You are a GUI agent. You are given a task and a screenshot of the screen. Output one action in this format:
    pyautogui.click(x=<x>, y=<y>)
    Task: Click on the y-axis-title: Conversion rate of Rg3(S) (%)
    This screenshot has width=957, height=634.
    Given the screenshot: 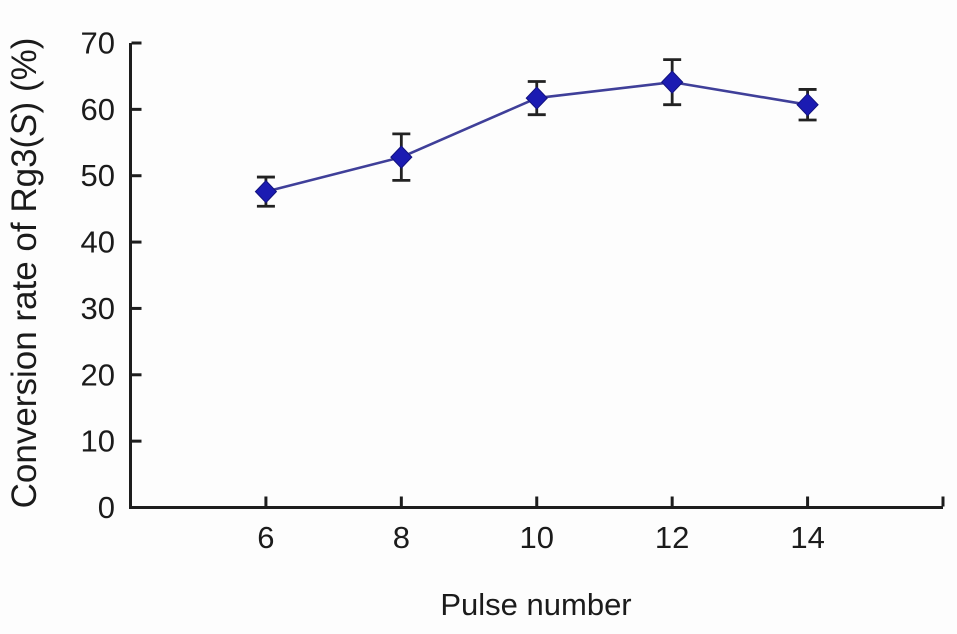 What is the action you would take?
    pyautogui.click(x=24, y=273)
    